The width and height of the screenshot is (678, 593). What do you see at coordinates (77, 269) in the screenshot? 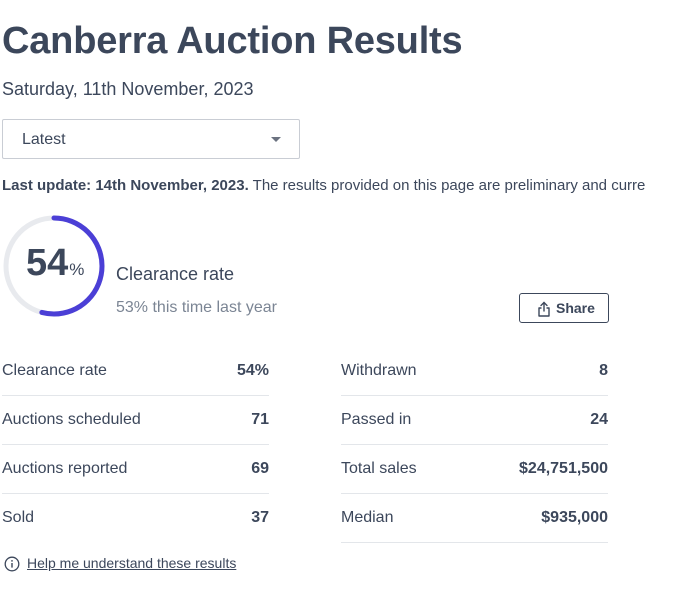
I see `percent-sign: %` at bounding box center [77, 269].